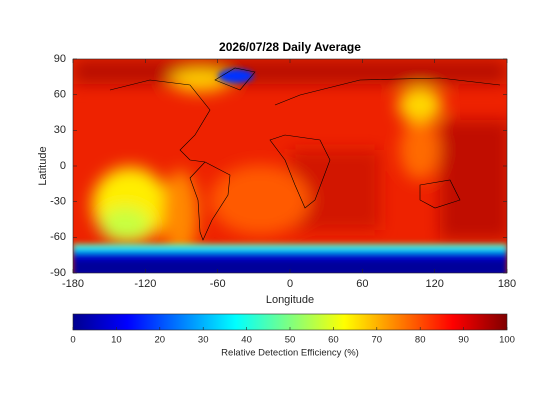 The image size is (560, 420). I want to click on x-tick-label: -180, so click(73, 284).